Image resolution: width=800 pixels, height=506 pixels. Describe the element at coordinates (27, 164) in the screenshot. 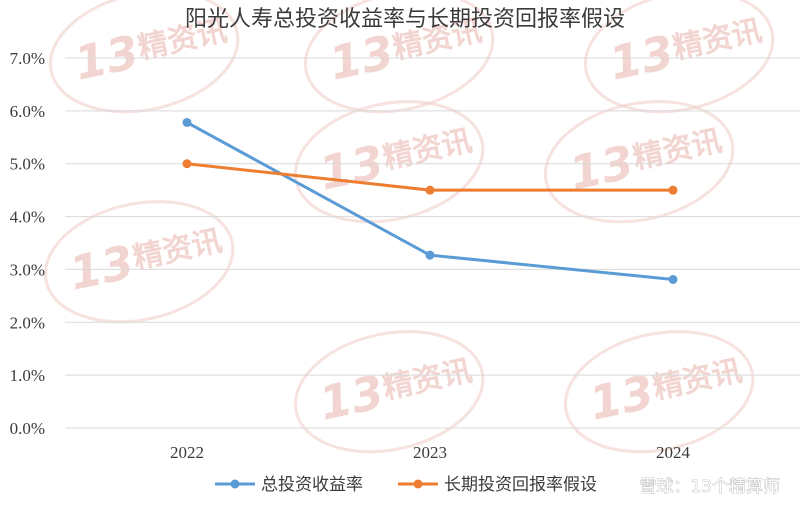

I see `y-tick-label: 5.0%` at that location.